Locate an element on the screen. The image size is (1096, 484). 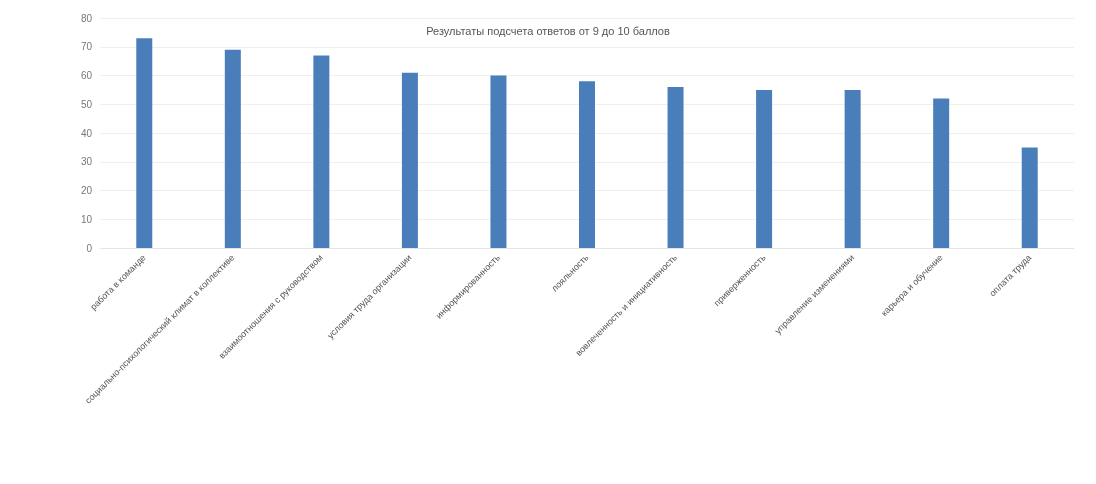
y-tick-label: 40 is located at coordinates (86, 133).